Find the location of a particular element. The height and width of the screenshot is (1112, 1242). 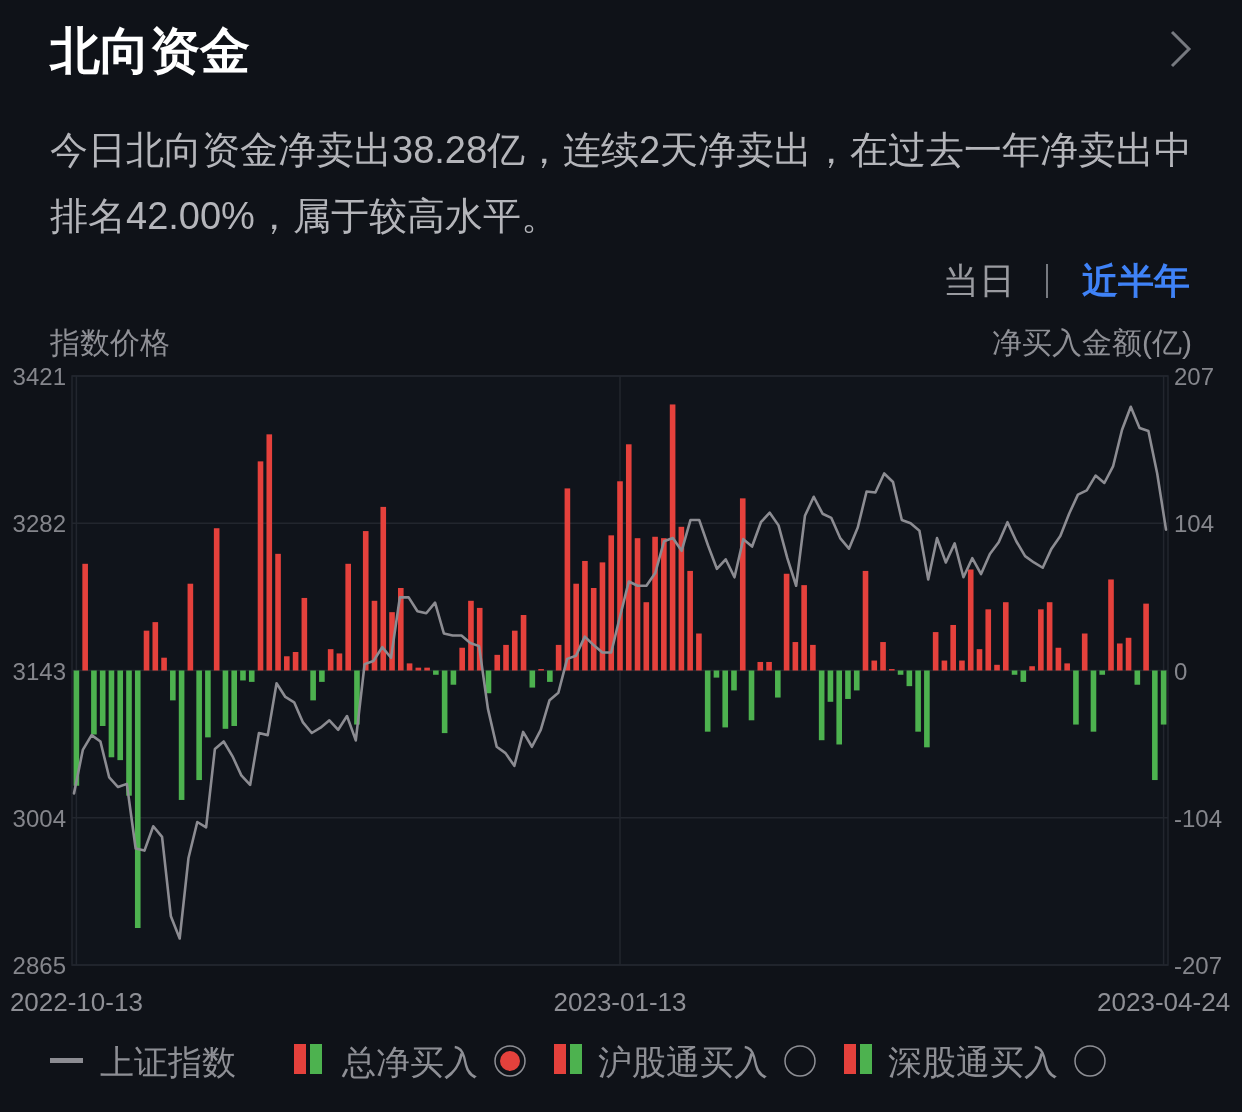

x-tick-label: 2023-01-13 is located at coordinates (620, 1002).